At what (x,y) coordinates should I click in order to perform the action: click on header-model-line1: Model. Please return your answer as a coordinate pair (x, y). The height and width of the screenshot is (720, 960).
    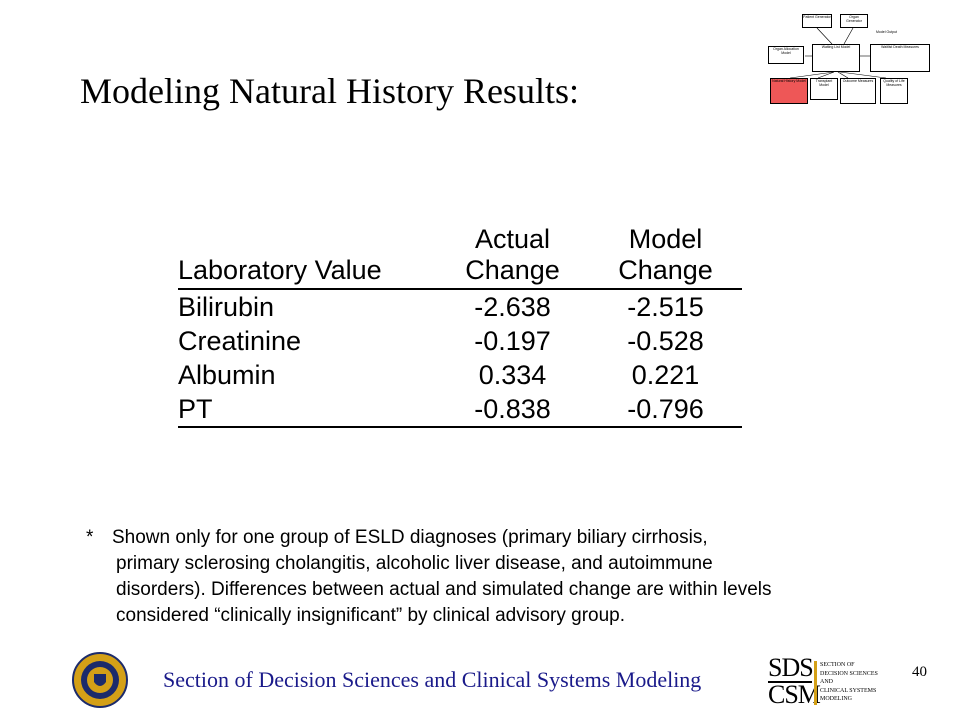
    Looking at the image, I should click on (665, 239).